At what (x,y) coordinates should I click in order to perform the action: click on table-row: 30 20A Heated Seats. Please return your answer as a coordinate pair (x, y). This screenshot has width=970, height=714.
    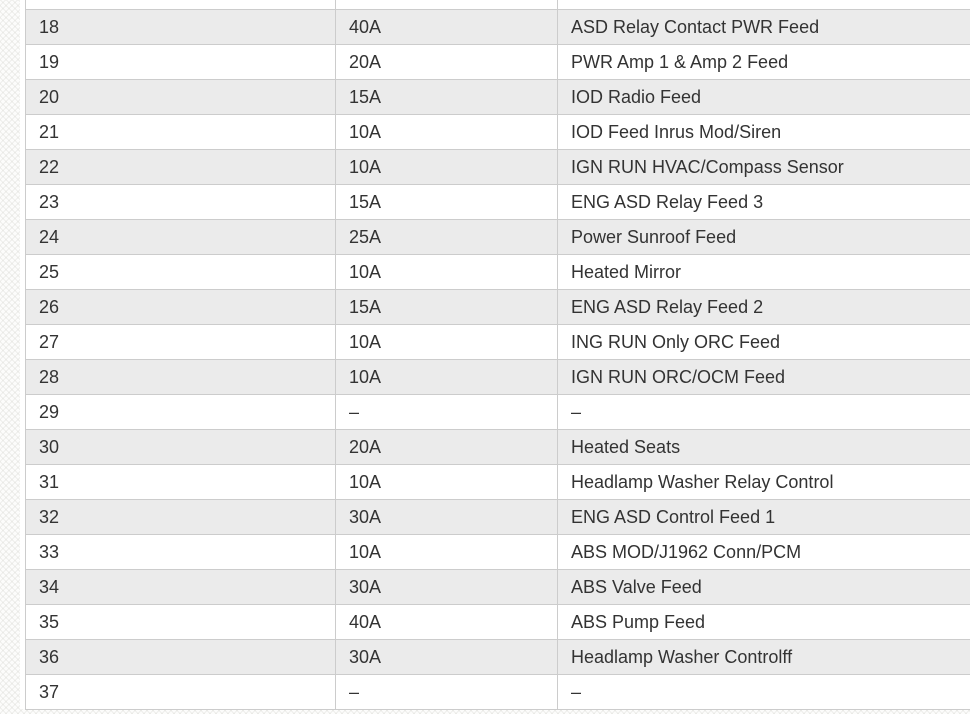
    Looking at the image, I should click on (497, 447).